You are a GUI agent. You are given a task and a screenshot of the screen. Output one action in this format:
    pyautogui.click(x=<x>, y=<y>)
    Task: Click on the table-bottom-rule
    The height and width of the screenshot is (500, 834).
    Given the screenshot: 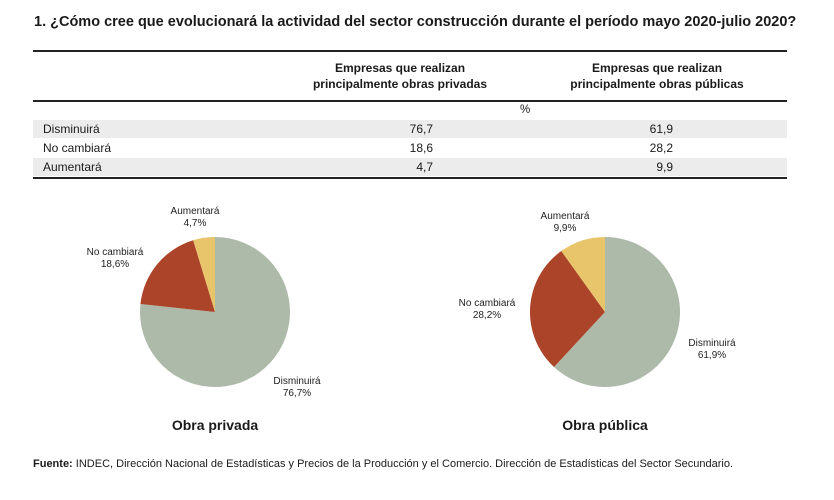 What is the action you would take?
    pyautogui.click(x=410, y=178)
    